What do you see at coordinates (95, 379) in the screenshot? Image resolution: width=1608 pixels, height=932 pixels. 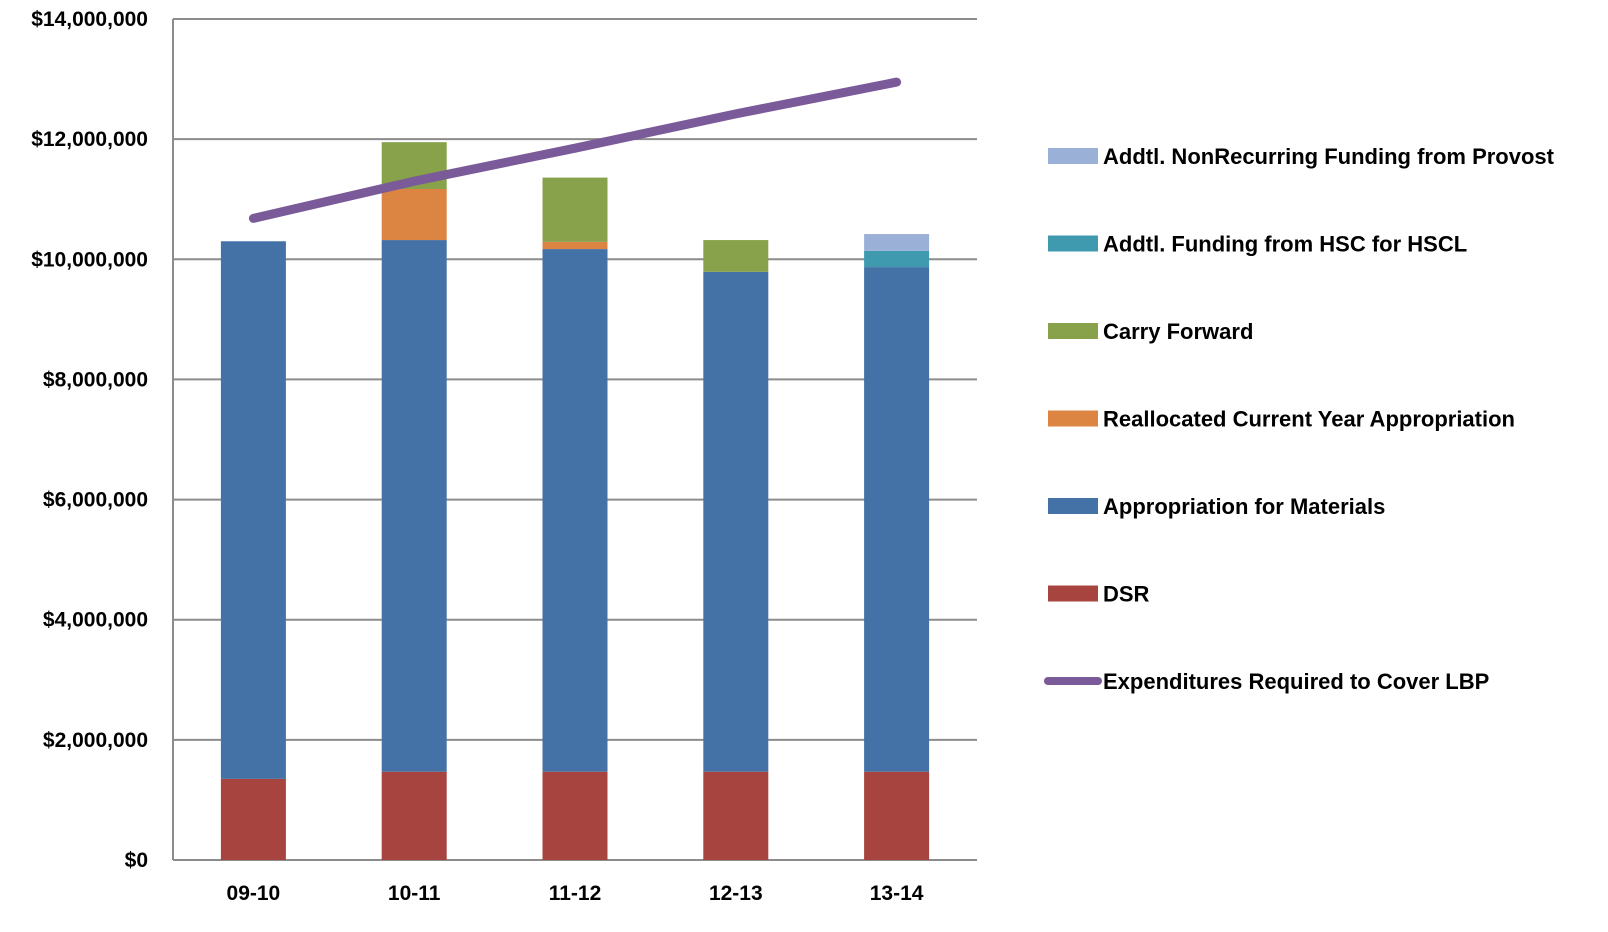 I see `y-tick-label: $8,000,000` at bounding box center [95, 379].